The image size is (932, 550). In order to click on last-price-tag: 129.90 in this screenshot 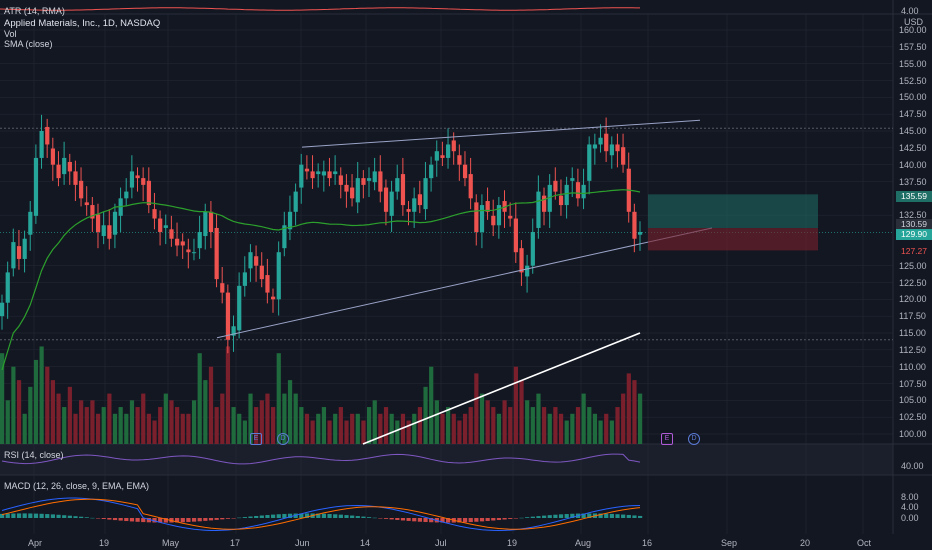, I will do `click(914, 234)`.